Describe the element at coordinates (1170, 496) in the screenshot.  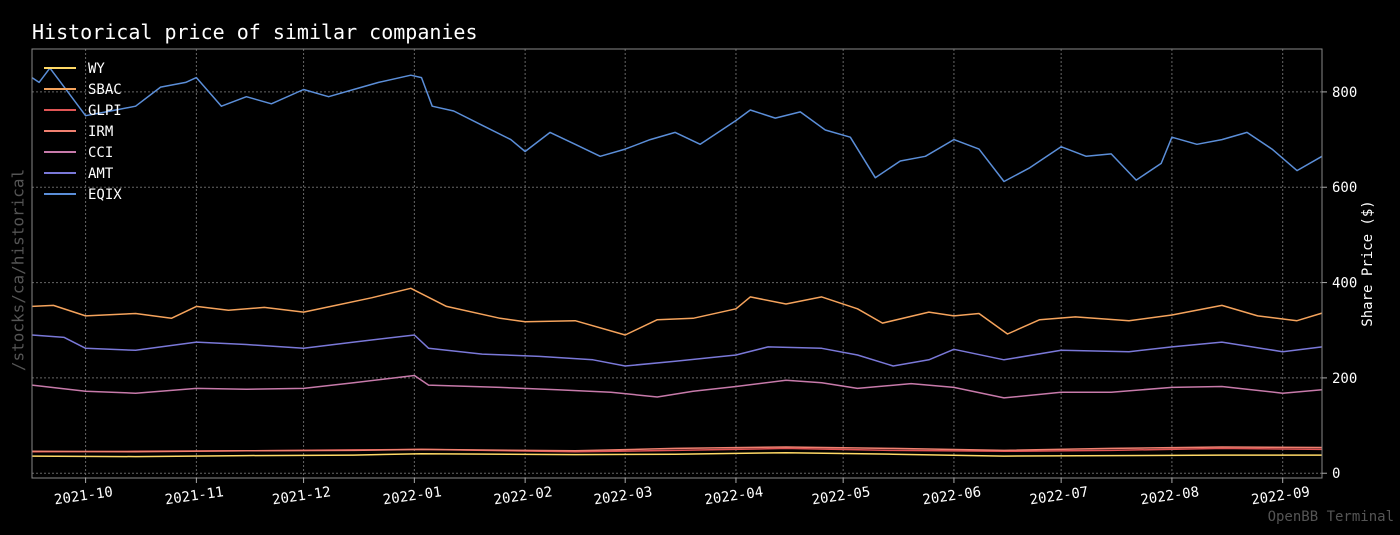
I see `x-tick-label: 2022-08` at that location.